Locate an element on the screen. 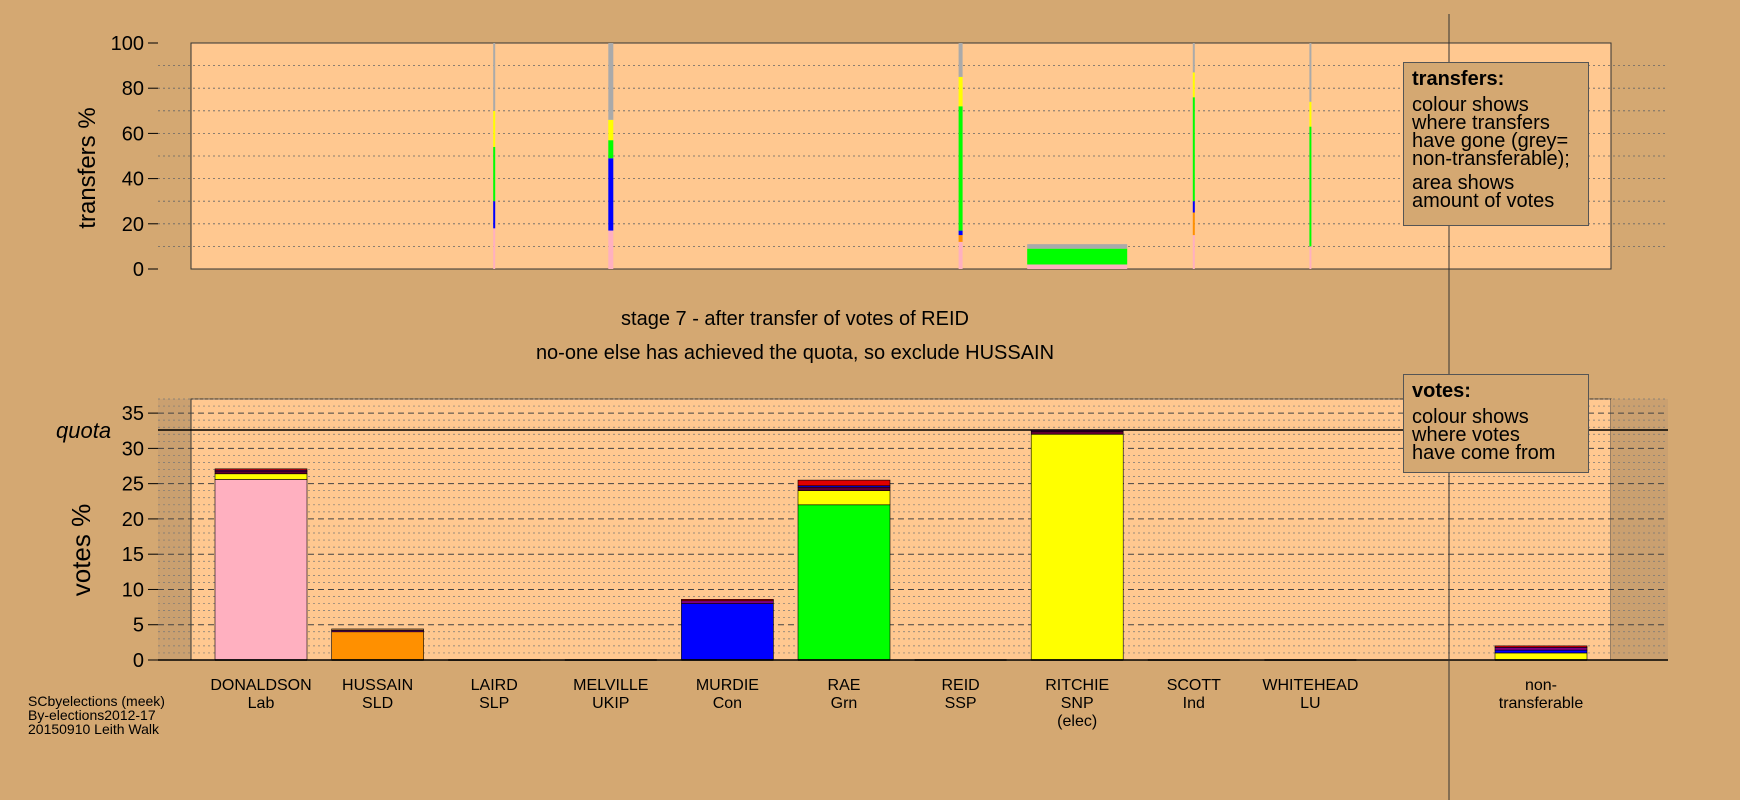 This screenshot has width=1740, height=800. votes-y-tick-label: 25 is located at coordinates (133, 485).